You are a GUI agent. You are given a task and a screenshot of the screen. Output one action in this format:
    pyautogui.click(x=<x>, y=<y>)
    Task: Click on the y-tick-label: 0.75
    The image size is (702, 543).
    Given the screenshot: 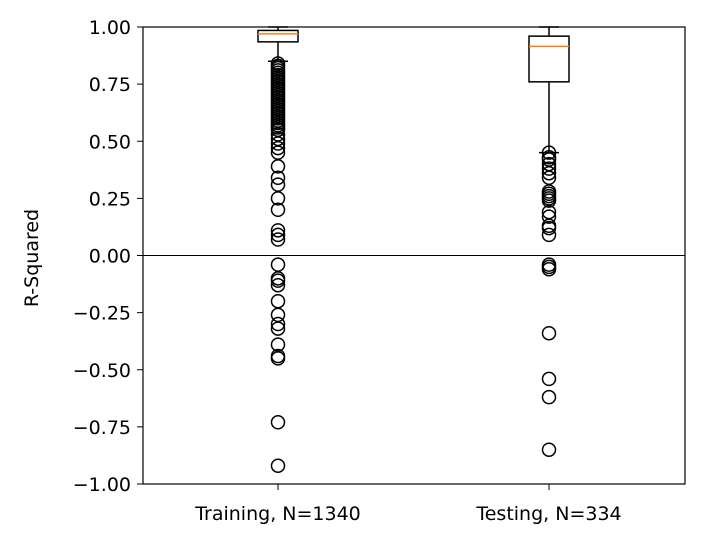 What is the action you would take?
    pyautogui.click(x=110, y=85)
    